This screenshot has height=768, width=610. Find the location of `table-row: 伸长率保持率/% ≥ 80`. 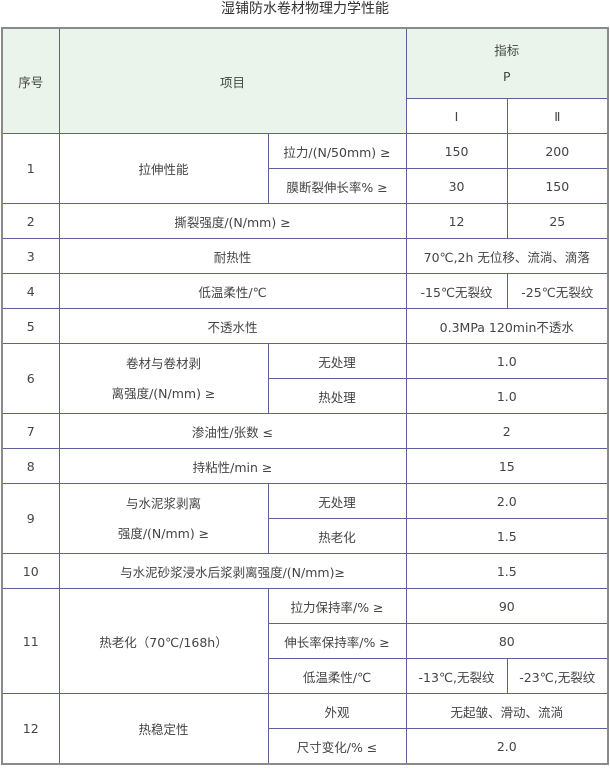

table-row: 伸长率保持率/% ≥ 80 is located at coordinates (305, 641).